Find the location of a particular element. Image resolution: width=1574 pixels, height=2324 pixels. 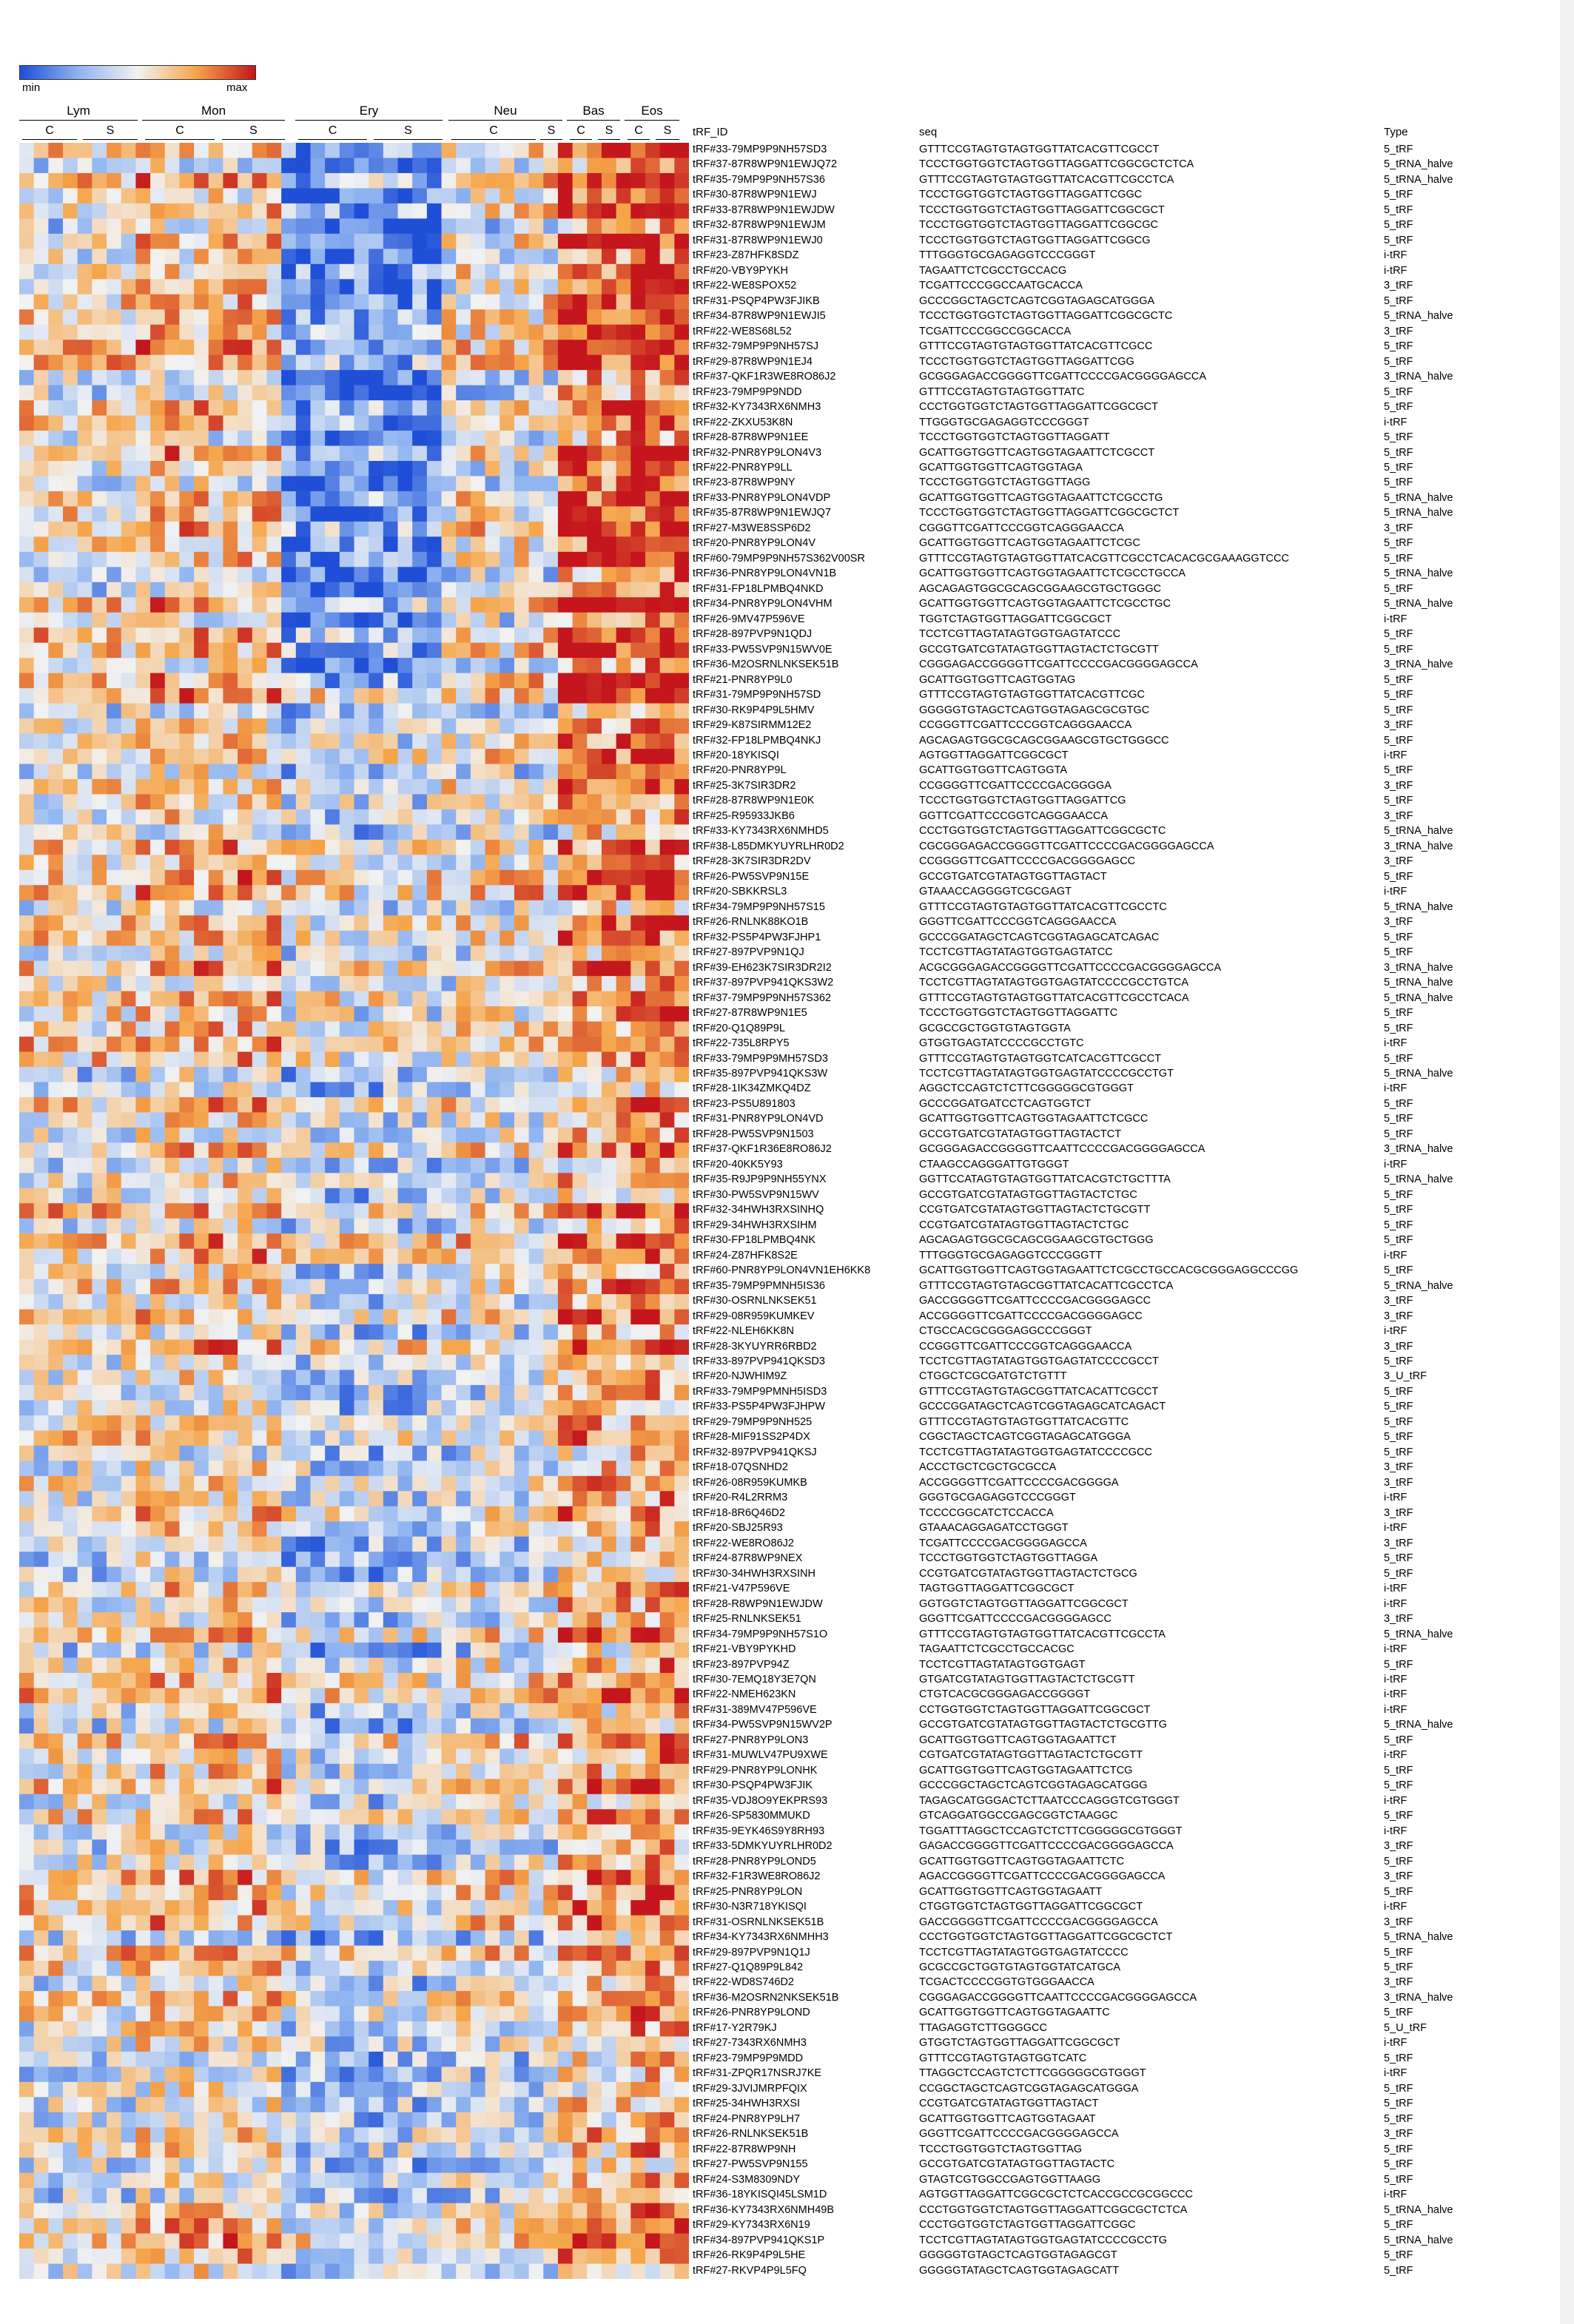

color-scale-legend is located at coordinates (137, 72).